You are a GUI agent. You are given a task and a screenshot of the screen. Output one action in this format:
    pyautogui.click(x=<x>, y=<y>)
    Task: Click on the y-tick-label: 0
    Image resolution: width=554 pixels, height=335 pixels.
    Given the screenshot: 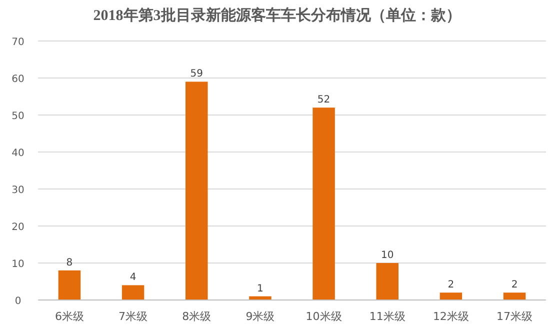 What is the action you would take?
    pyautogui.click(x=18, y=301)
    